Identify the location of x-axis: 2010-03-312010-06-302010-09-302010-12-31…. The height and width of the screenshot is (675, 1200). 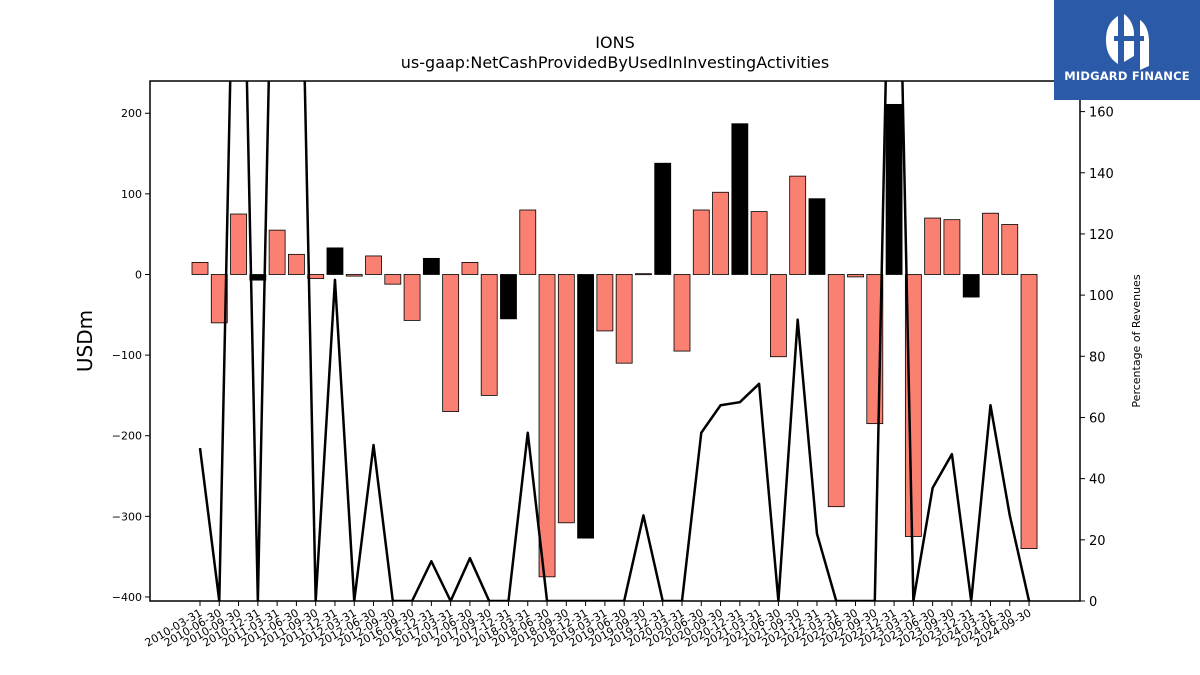
(588, 625).